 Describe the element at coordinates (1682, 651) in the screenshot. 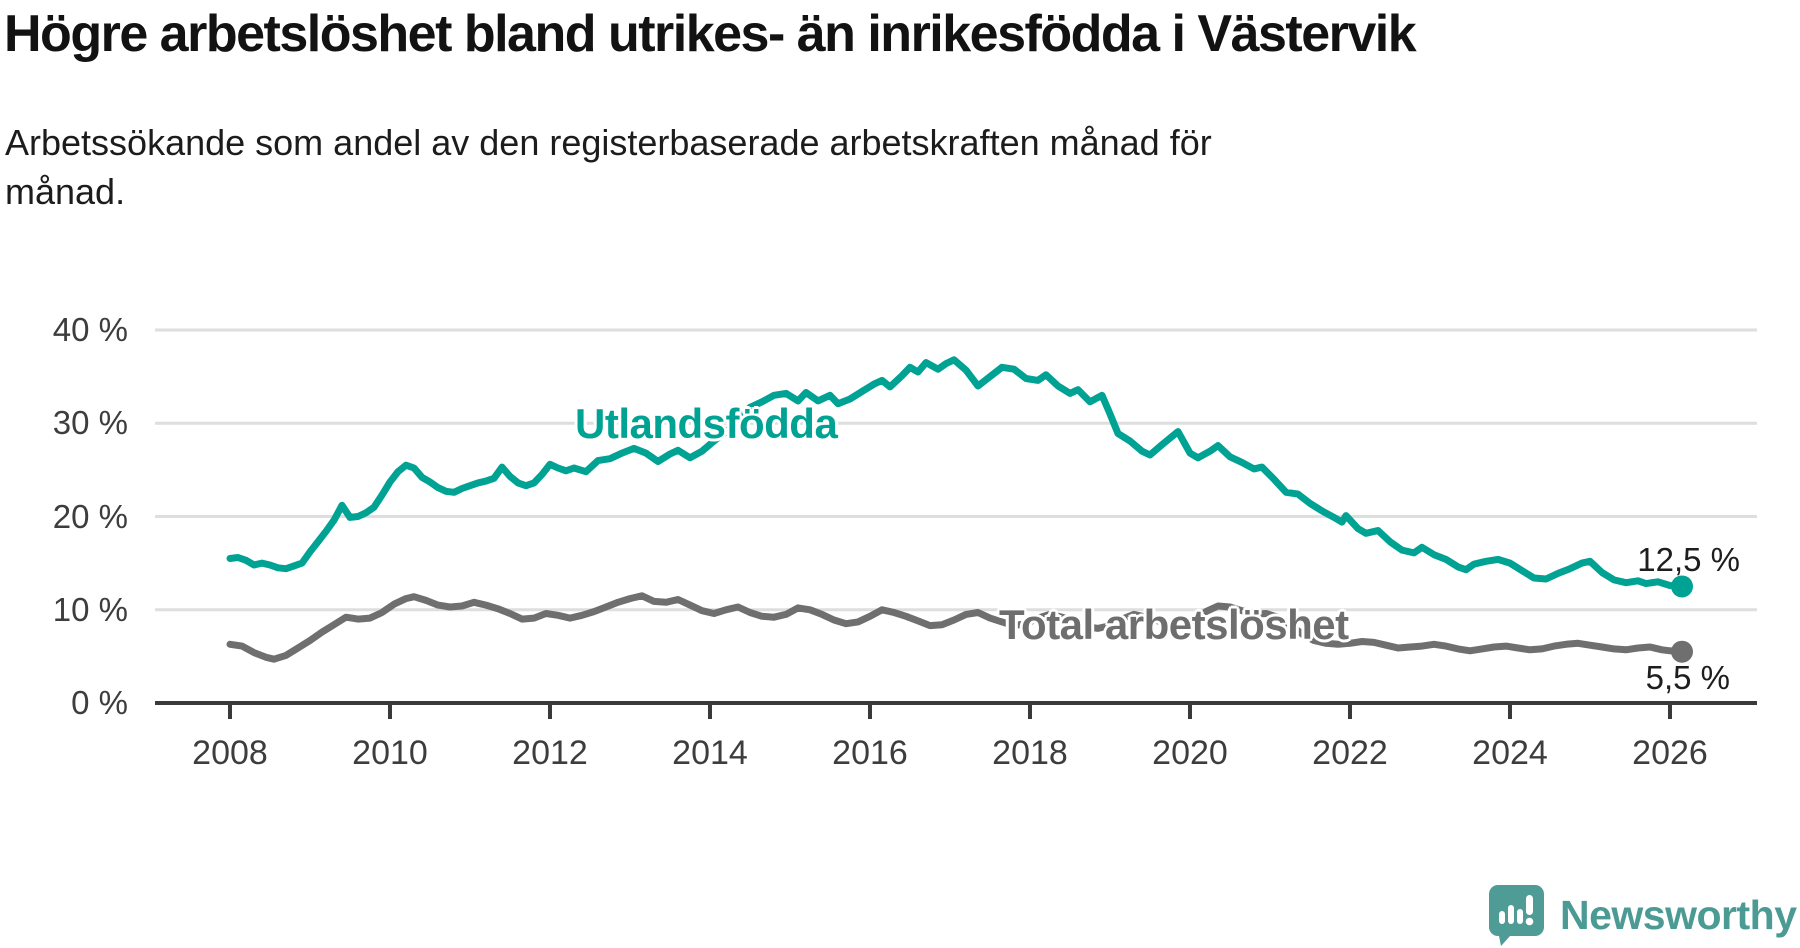

I see `series-end-dot-total` at that location.